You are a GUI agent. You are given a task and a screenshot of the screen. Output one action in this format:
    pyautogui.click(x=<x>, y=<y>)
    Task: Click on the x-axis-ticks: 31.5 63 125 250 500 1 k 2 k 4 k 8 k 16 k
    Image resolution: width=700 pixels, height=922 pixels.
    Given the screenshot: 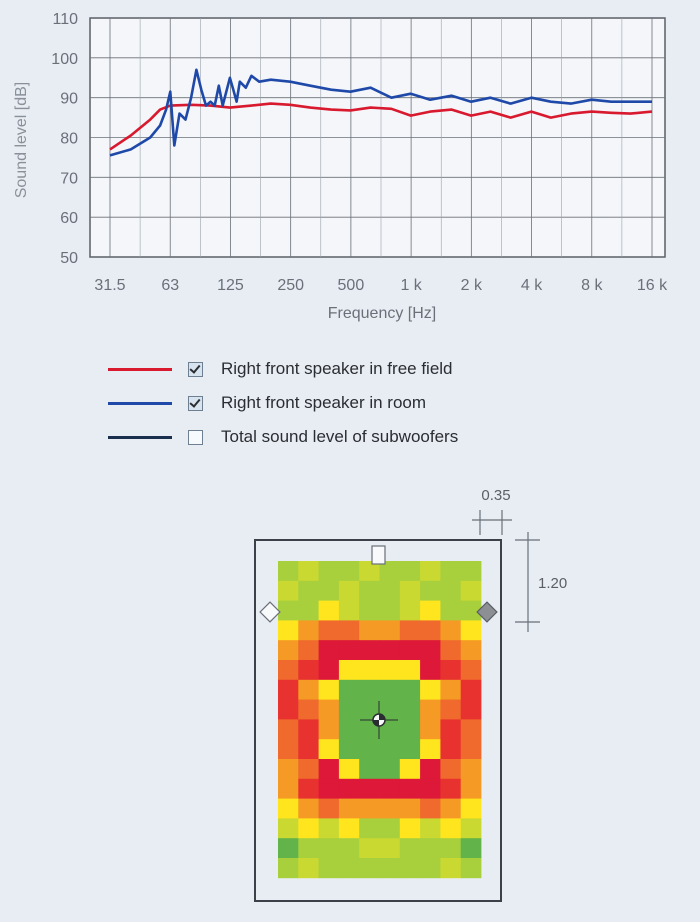 What is the action you would take?
    pyautogui.click(x=381, y=285)
    